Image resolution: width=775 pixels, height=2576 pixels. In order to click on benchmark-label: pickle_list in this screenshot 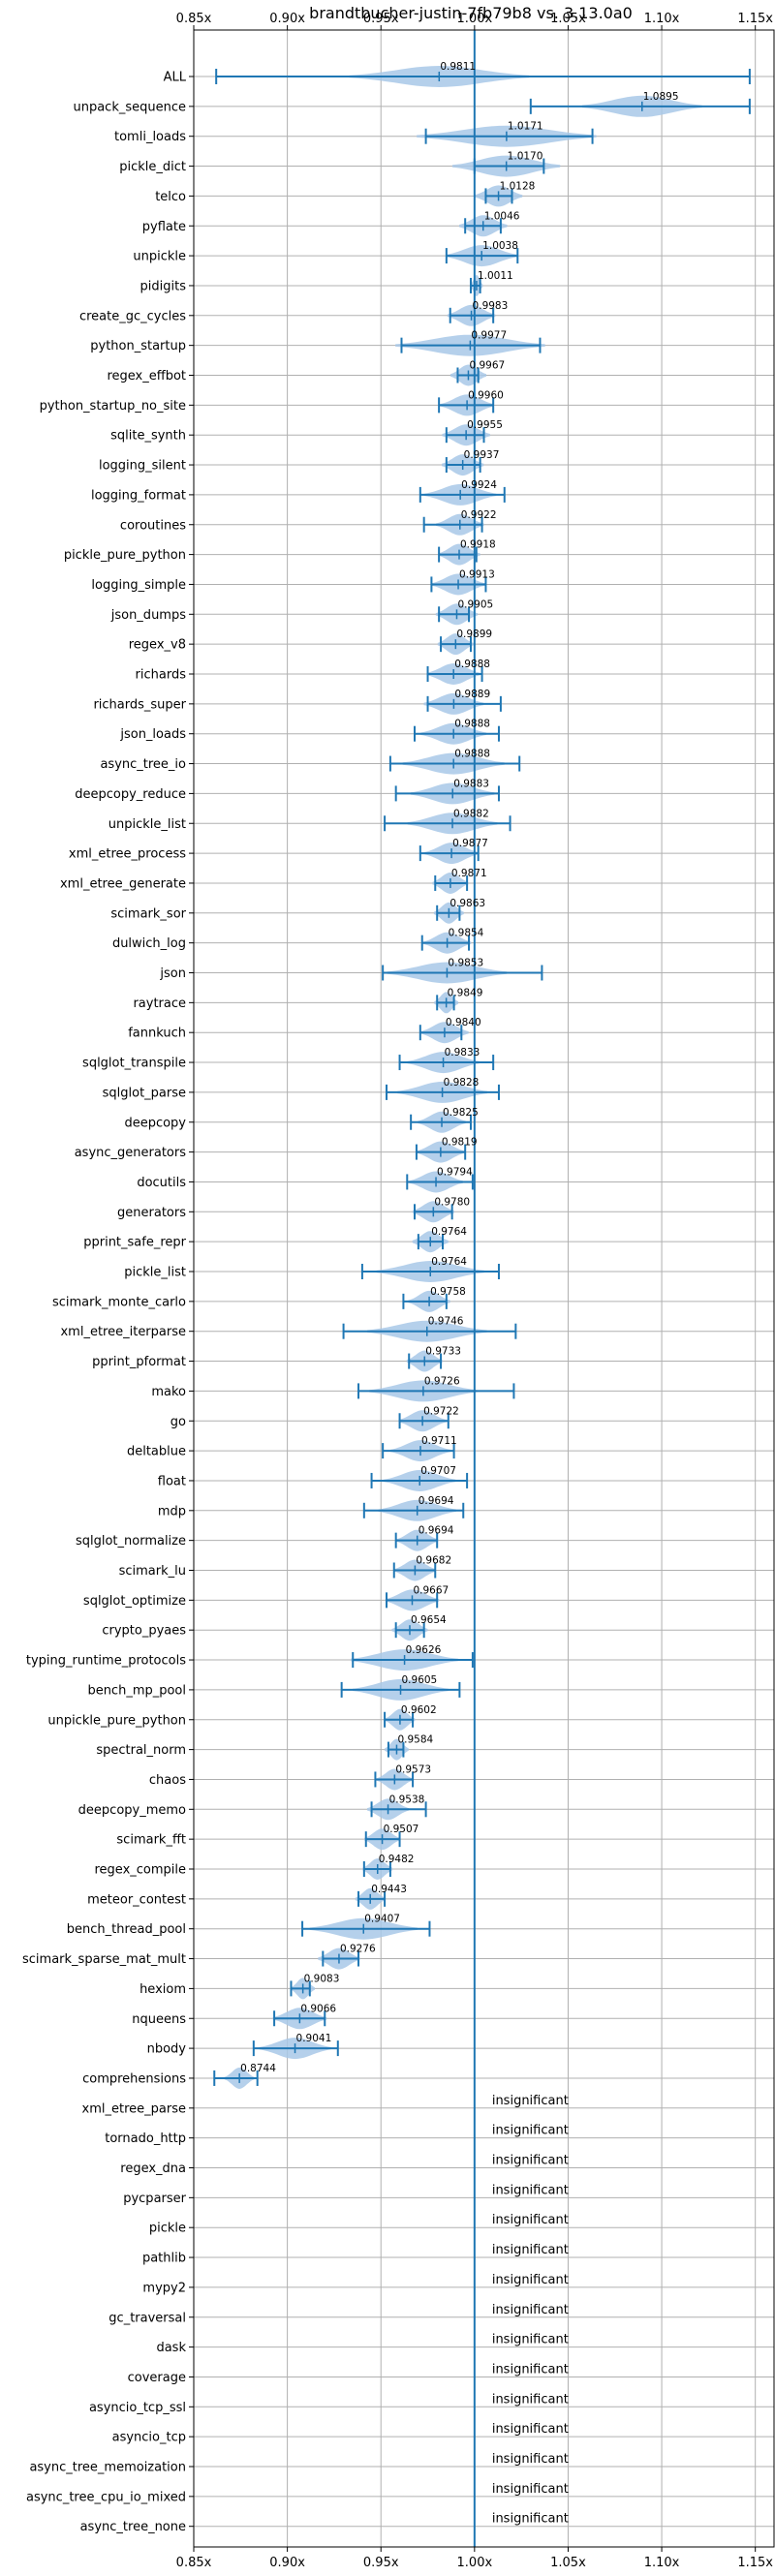, I will do `click(155, 1273)`.